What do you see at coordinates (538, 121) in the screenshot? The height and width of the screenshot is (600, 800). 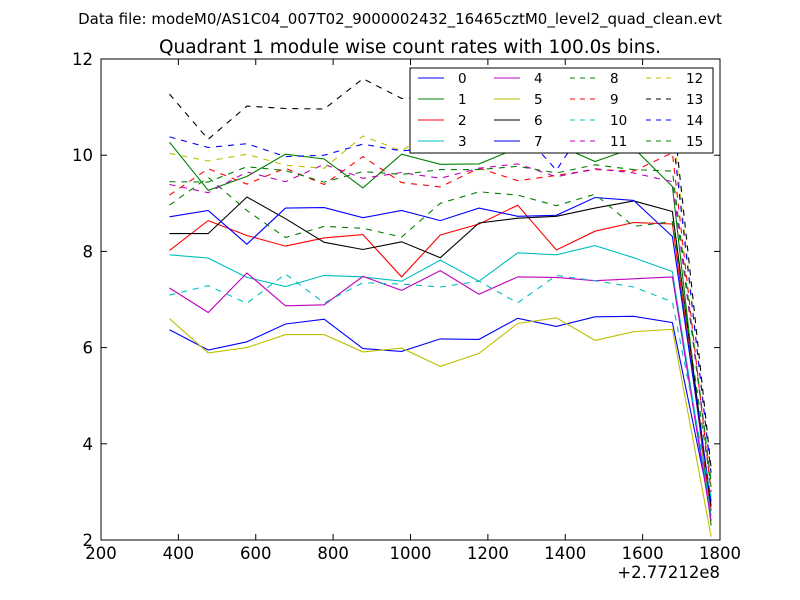 I see `legend-label-6: 6` at bounding box center [538, 121].